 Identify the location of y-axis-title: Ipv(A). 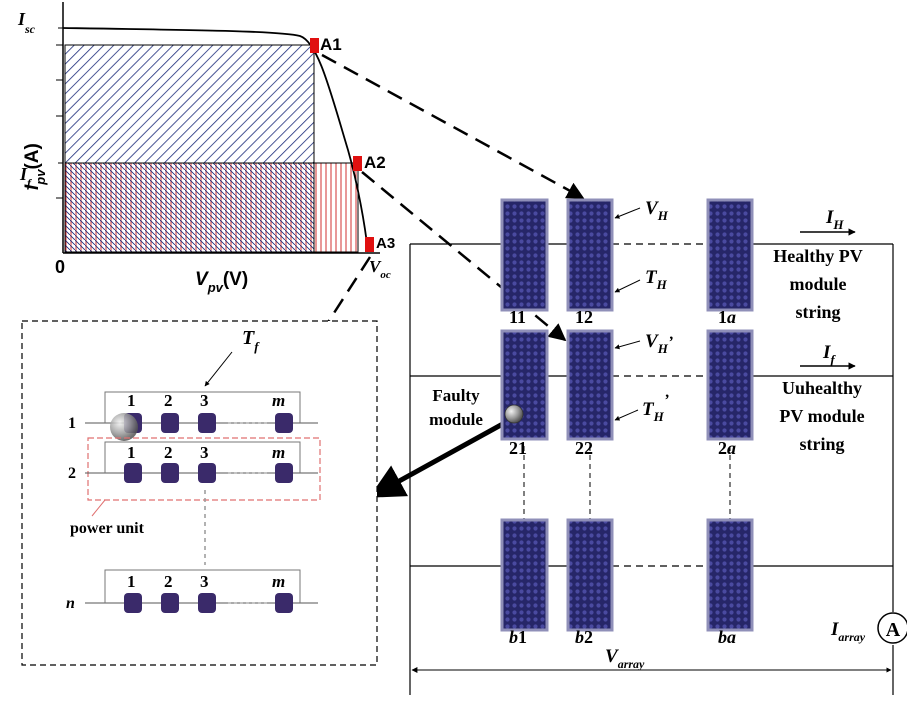
(35, 166).